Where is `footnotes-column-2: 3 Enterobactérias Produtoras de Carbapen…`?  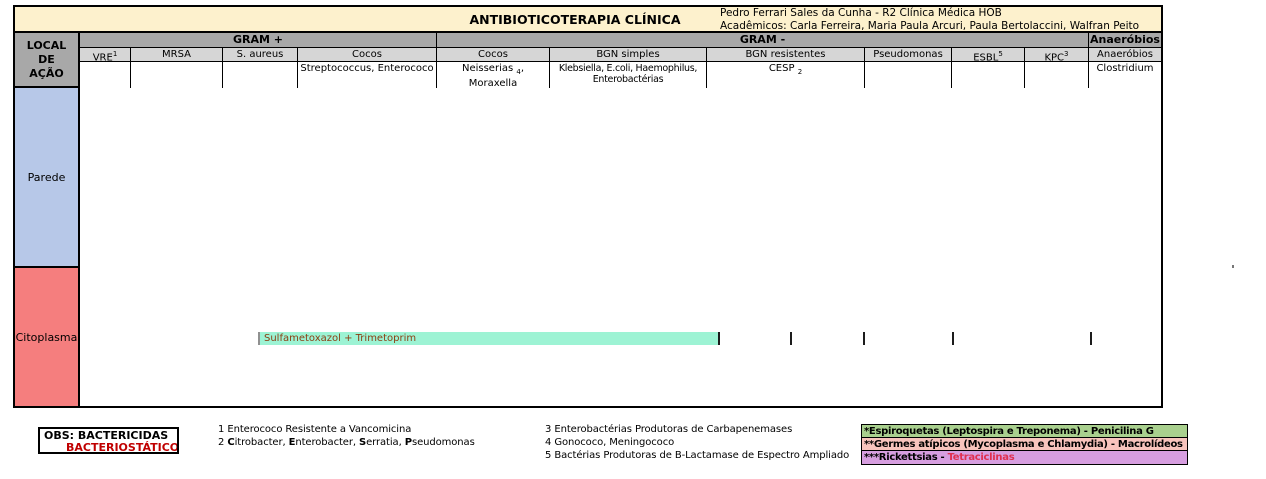 footnotes-column-2: 3 Enterobactérias Produtoras de Carbapen… is located at coordinates (697, 442).